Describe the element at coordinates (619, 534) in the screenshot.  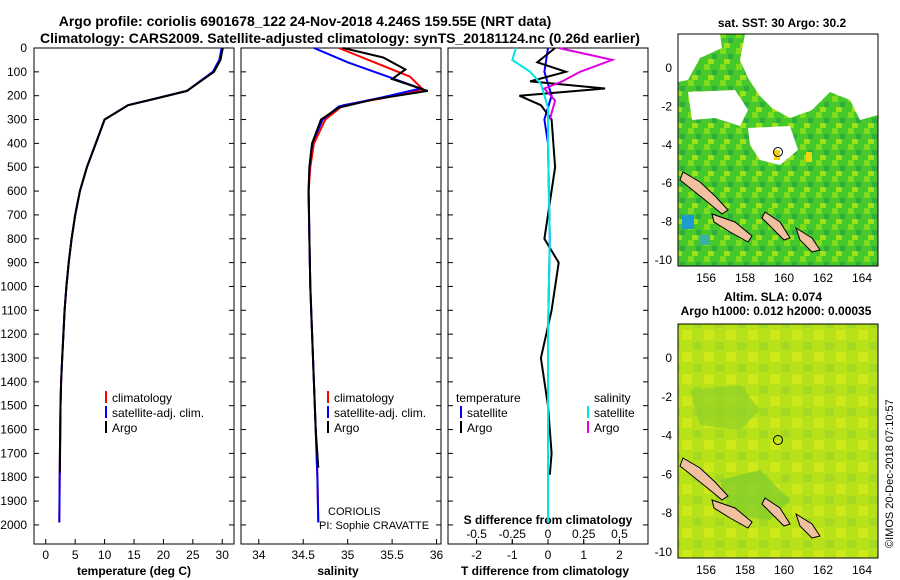
I see `x-tick-label: 0.5` at that location.